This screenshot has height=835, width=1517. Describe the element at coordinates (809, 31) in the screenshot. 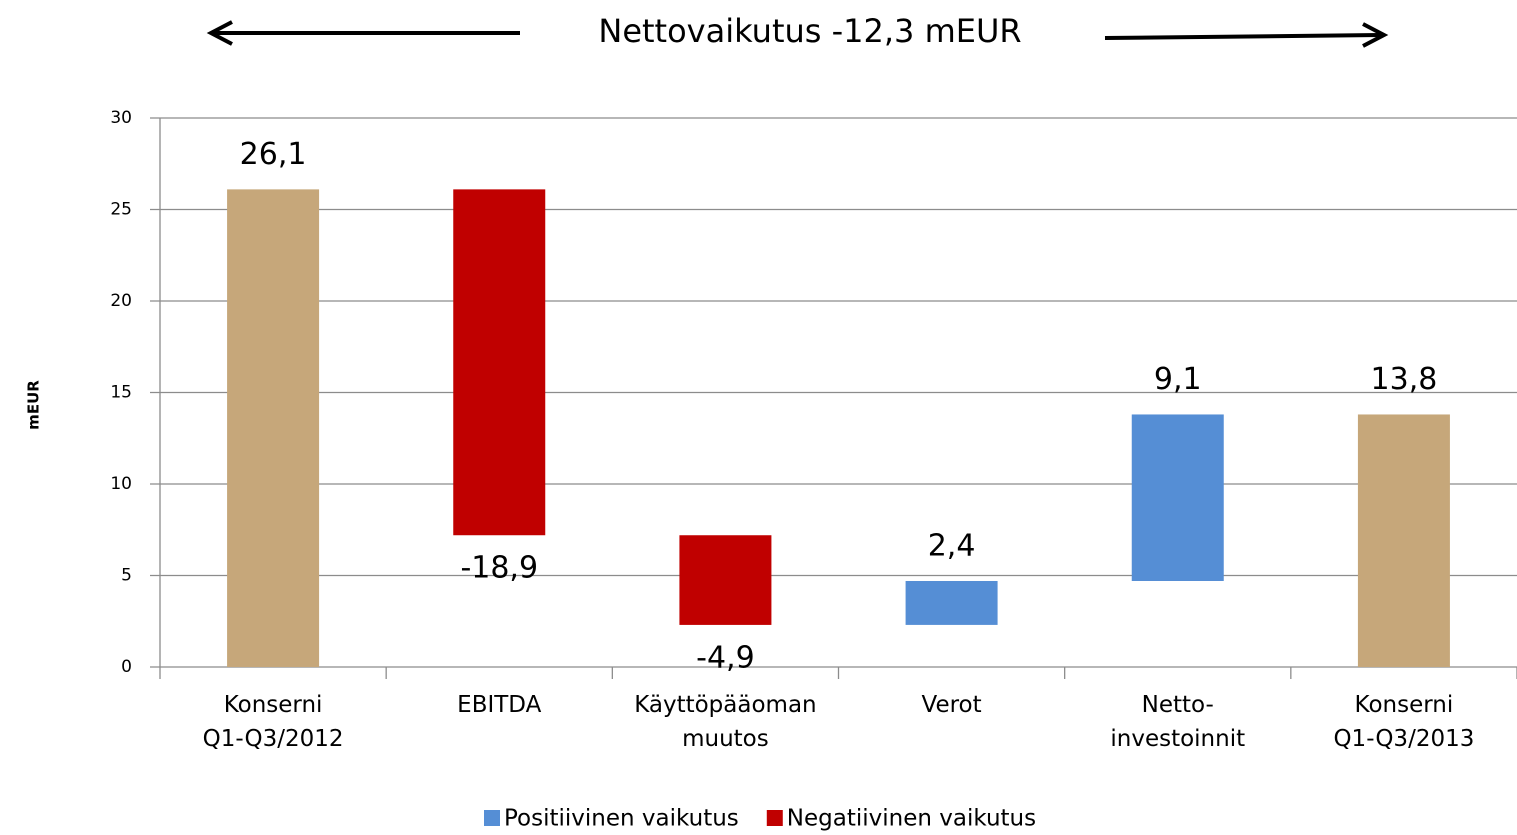

I see `chart-title: Nettovaikutus -12,3 mEUR` at that location.